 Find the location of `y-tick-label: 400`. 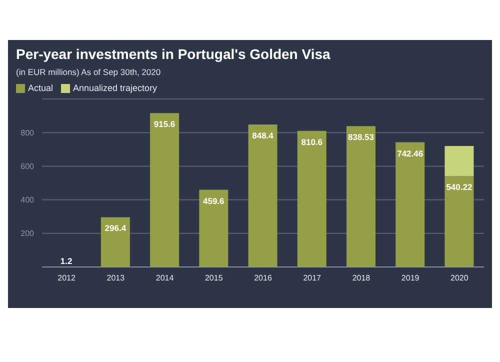

y-tick-label: 400 is located at coordinates (27, 200).